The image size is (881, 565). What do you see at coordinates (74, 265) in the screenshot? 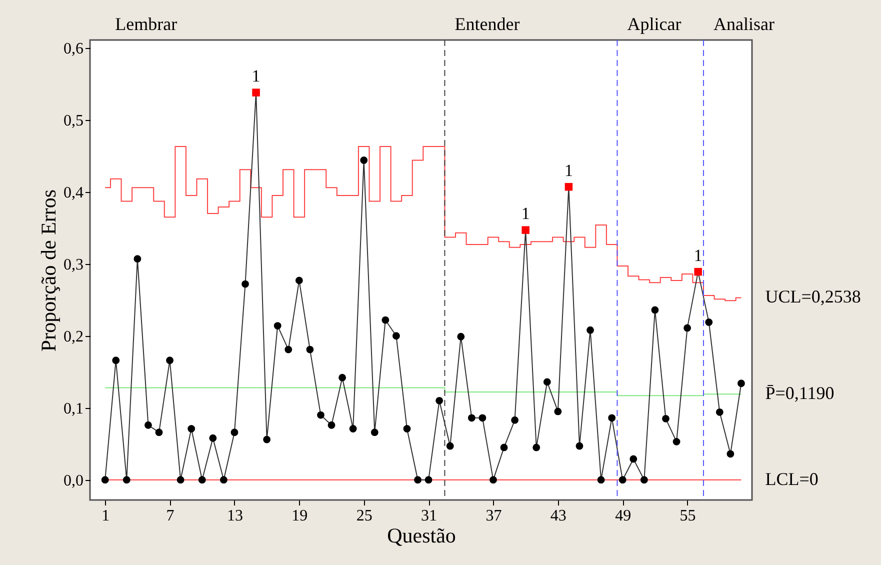
I see `y-tick-label: 0,3` at bounding box center [74, 265].